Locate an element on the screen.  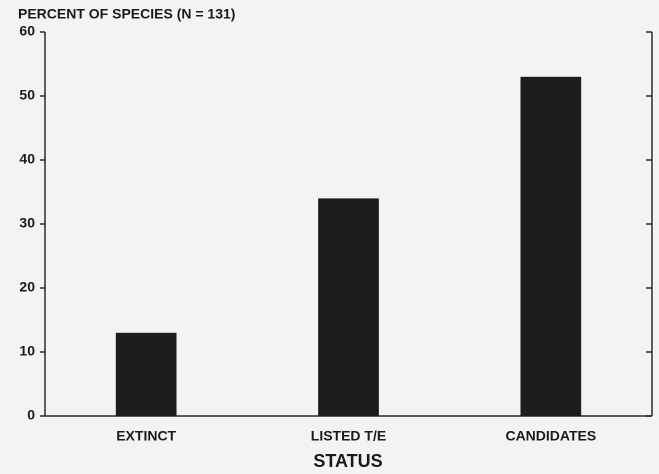
y-tick-label: 50 is located at coordinates (27, 95).